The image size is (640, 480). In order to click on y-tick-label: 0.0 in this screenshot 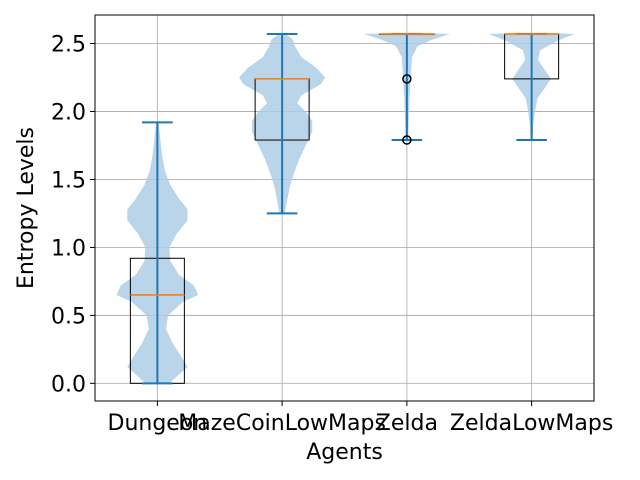, I will do `click(68, 384)`.